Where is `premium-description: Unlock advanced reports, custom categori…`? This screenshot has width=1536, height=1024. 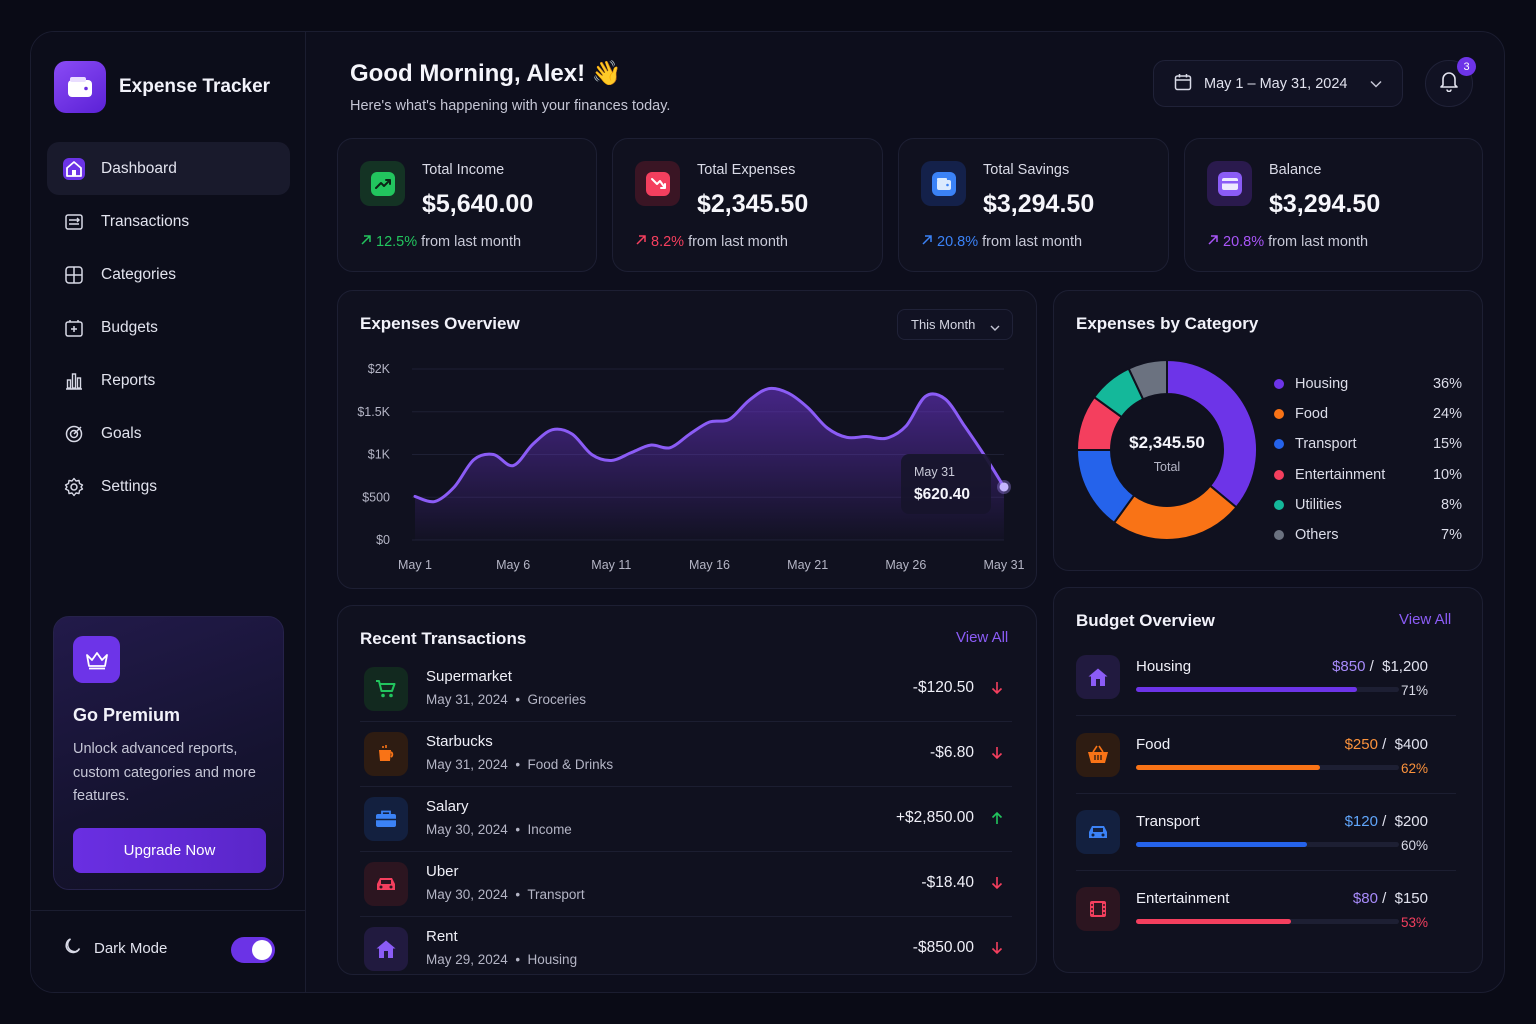 premium-description: Unlock advanced reports, custom categori… is located at coordinates (164, 772).